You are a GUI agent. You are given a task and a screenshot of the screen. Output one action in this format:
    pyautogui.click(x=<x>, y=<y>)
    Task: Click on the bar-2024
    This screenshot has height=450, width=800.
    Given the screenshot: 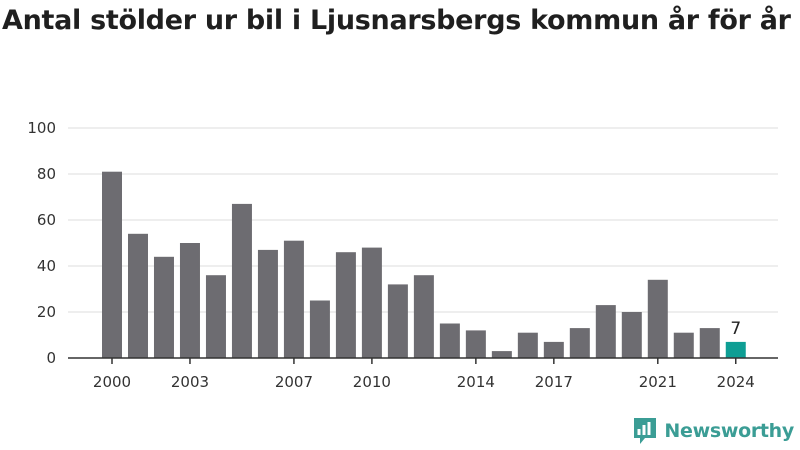 What is the action you would take?
    pyautogui.click(x=735, y=349)
    